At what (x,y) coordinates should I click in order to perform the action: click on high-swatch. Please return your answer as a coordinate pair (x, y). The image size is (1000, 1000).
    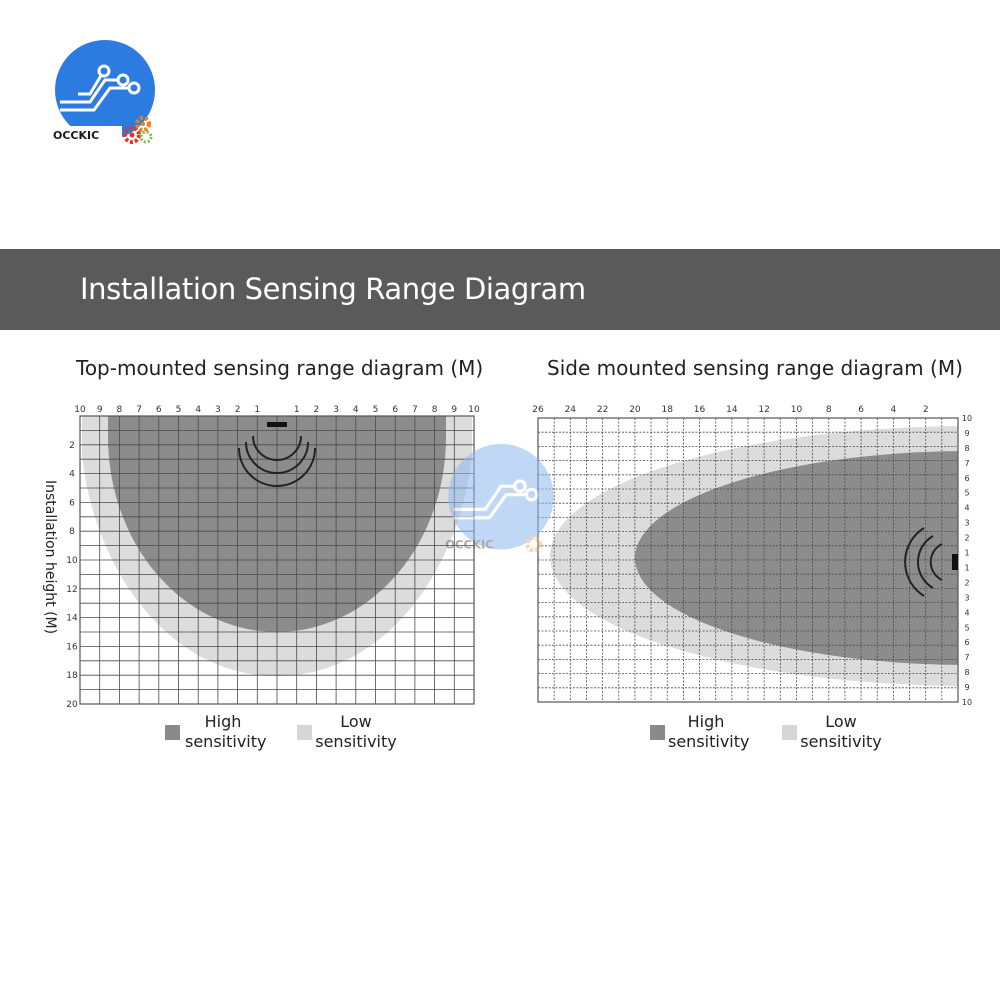
    Looking at the image, I should click on (172, 732).